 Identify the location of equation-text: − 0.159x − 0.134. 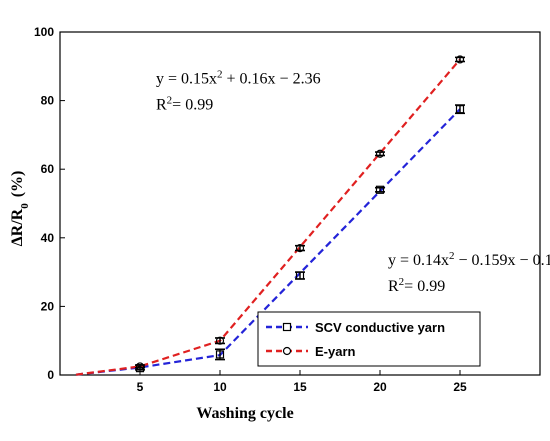
(502, 260).